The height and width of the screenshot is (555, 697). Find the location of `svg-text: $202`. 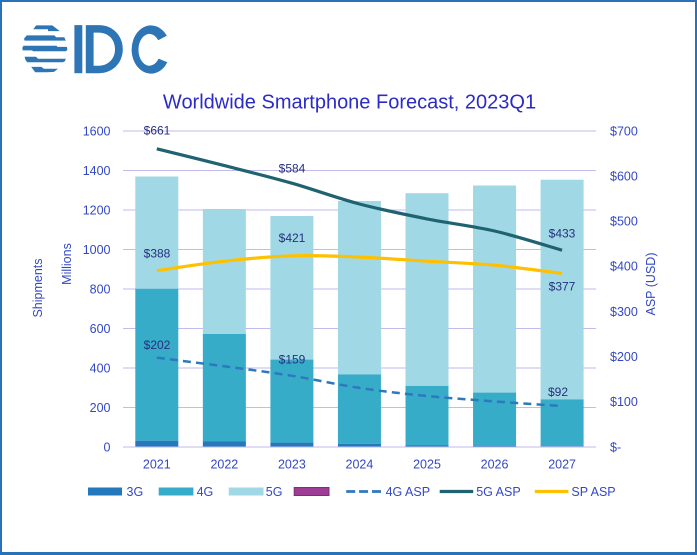

svg-text: $202 is located at coordinates (157, 345).